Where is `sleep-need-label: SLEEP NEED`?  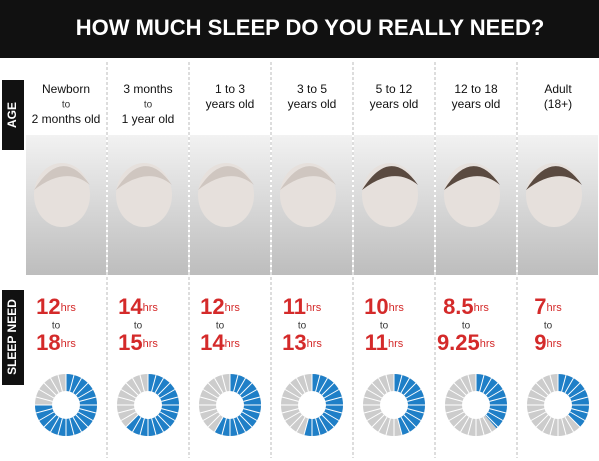 sleep-need-label: SLEEP NEED is located at coordinates (12, 337).